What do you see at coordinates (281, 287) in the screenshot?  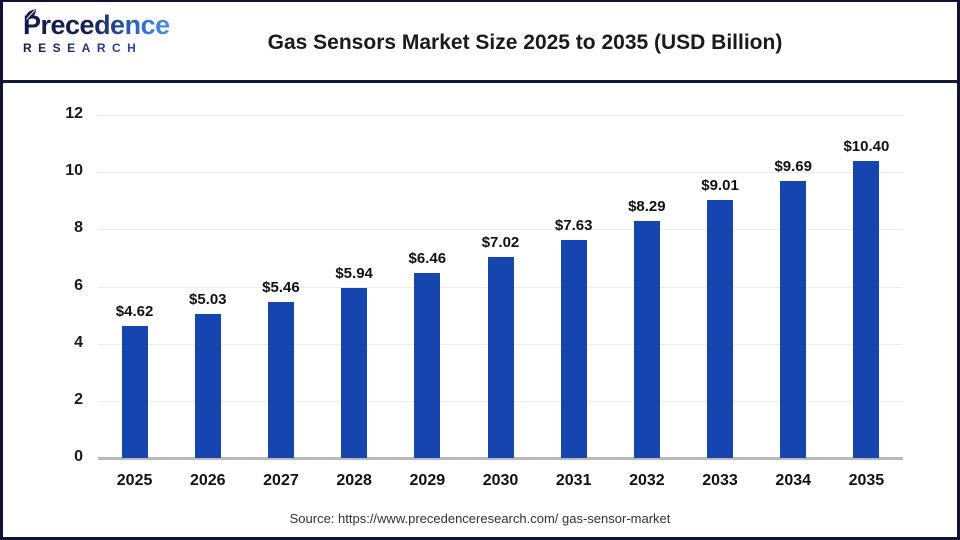 I see `bar-value-label-2027: $5.46` at bounding box center [281, 287].